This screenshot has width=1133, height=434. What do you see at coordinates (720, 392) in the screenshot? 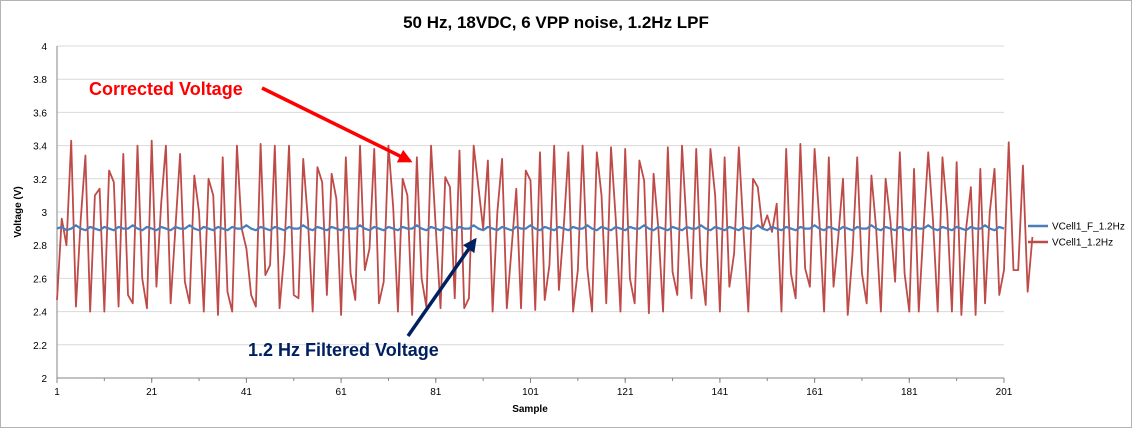
I see `x-tick-label: 141` at bounding box center [720, 392].